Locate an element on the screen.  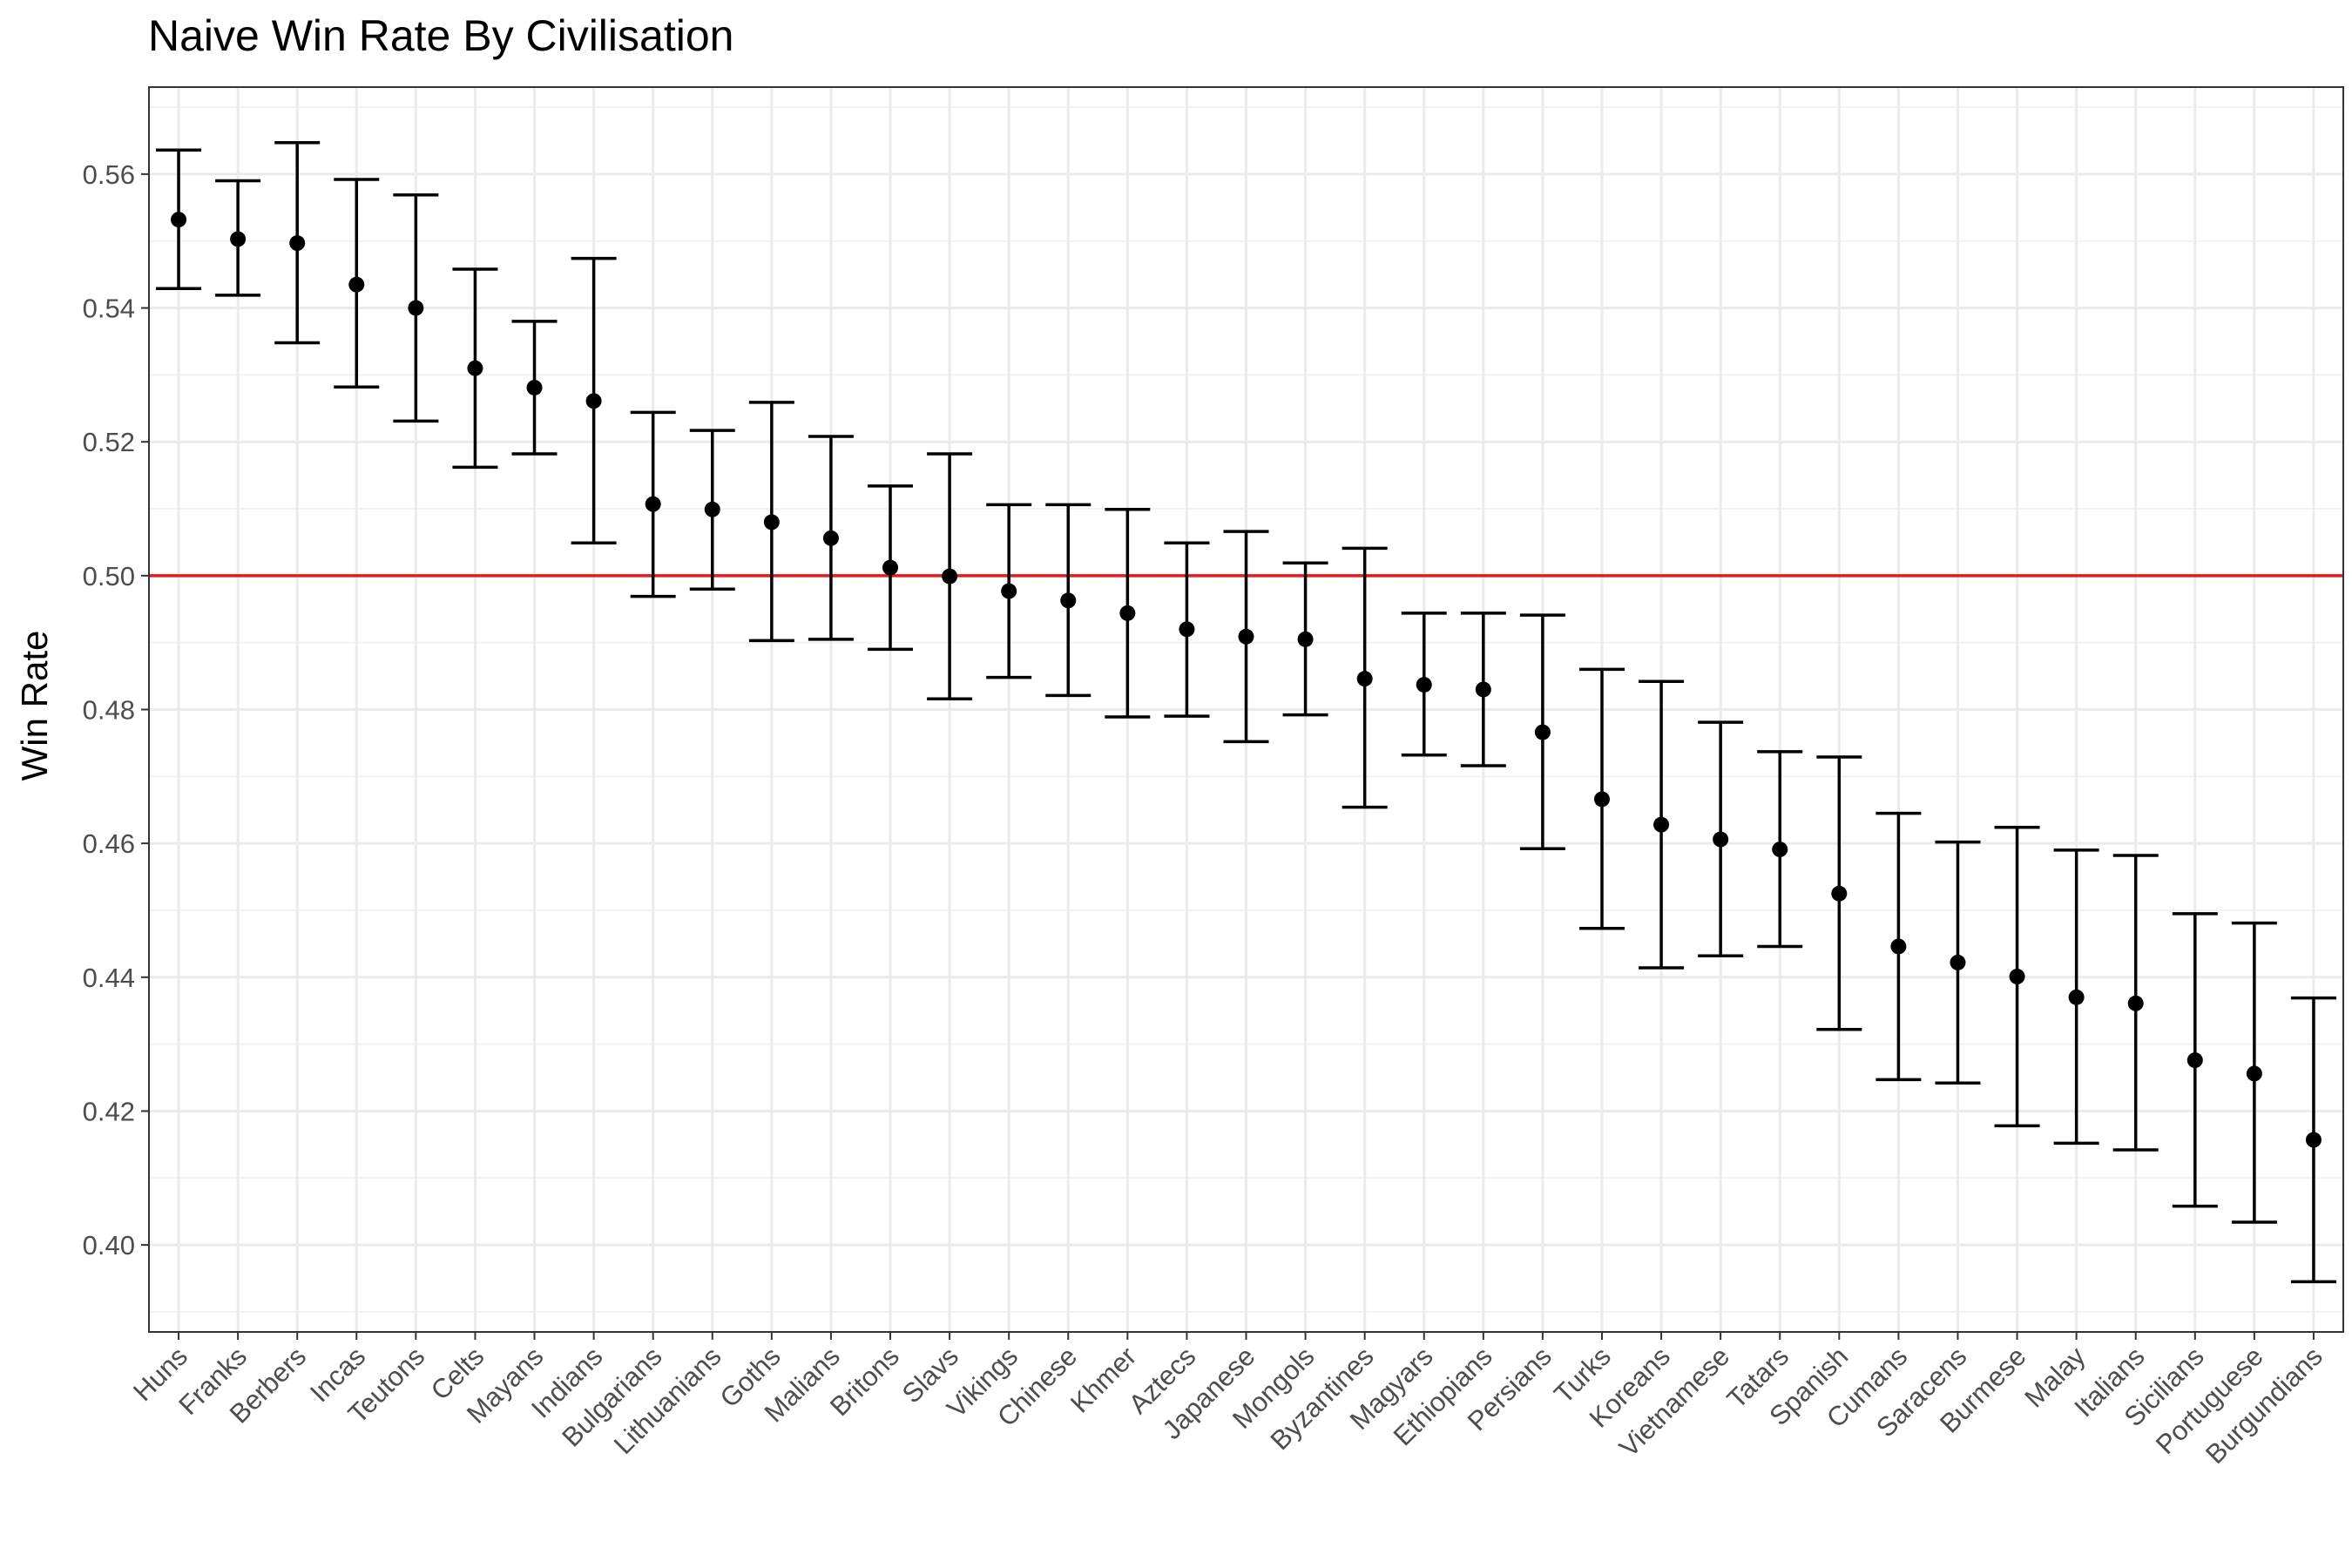
y-tick-label: 0.40 is located at coordinates (109, 1245).